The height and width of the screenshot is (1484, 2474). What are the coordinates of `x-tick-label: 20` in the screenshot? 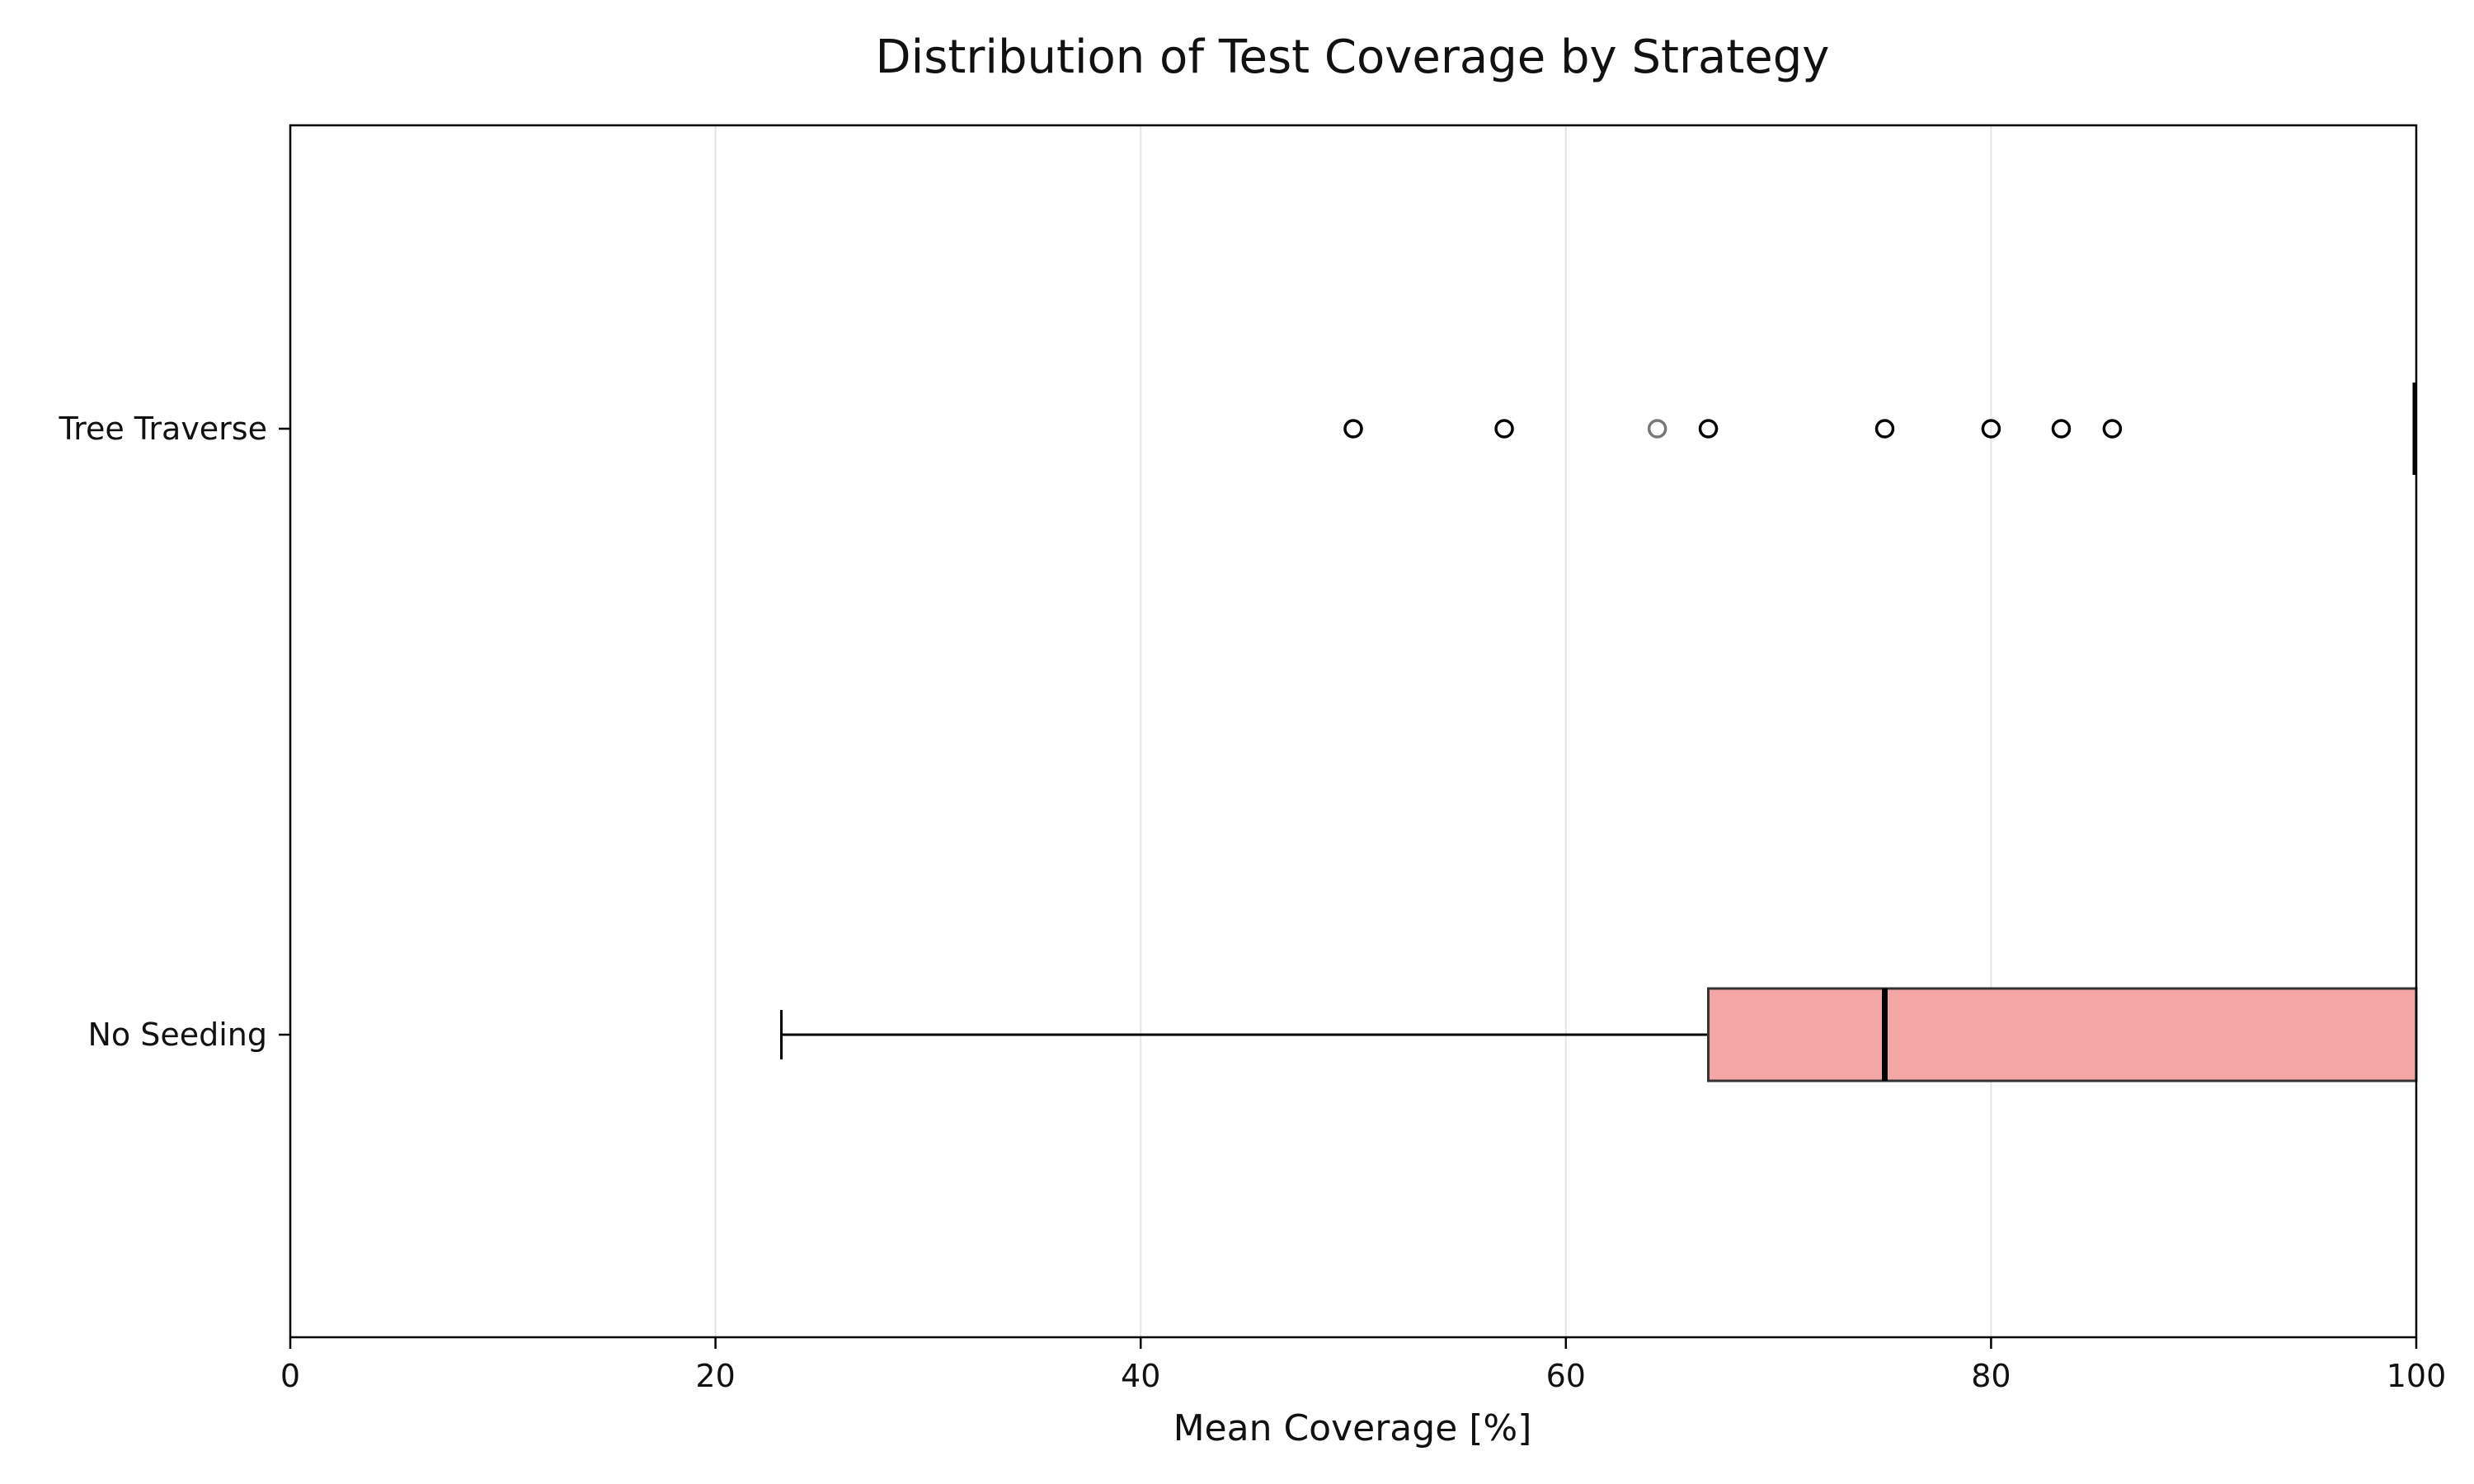 It's located at (715, 1376).